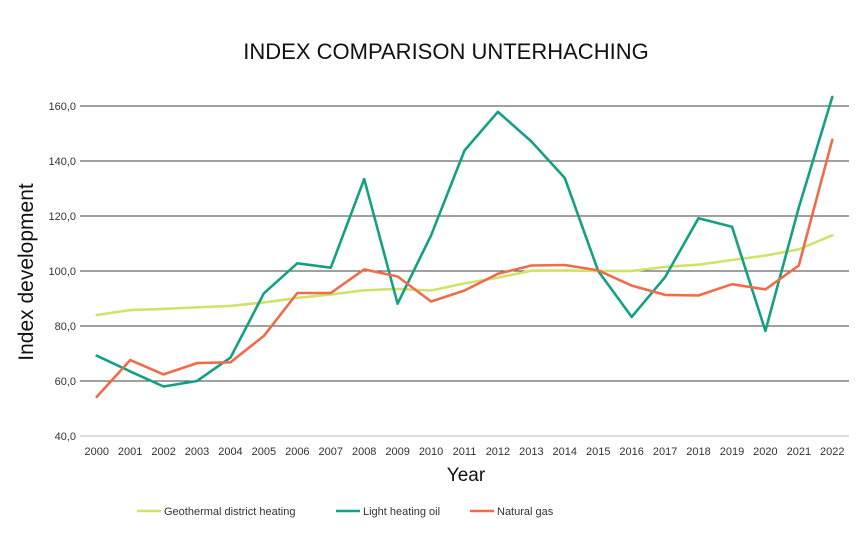  What do you see at coordinates (431, 452) in the screenshot?
I see `x-tick-label: 2010` at bounding box center [431, 452].